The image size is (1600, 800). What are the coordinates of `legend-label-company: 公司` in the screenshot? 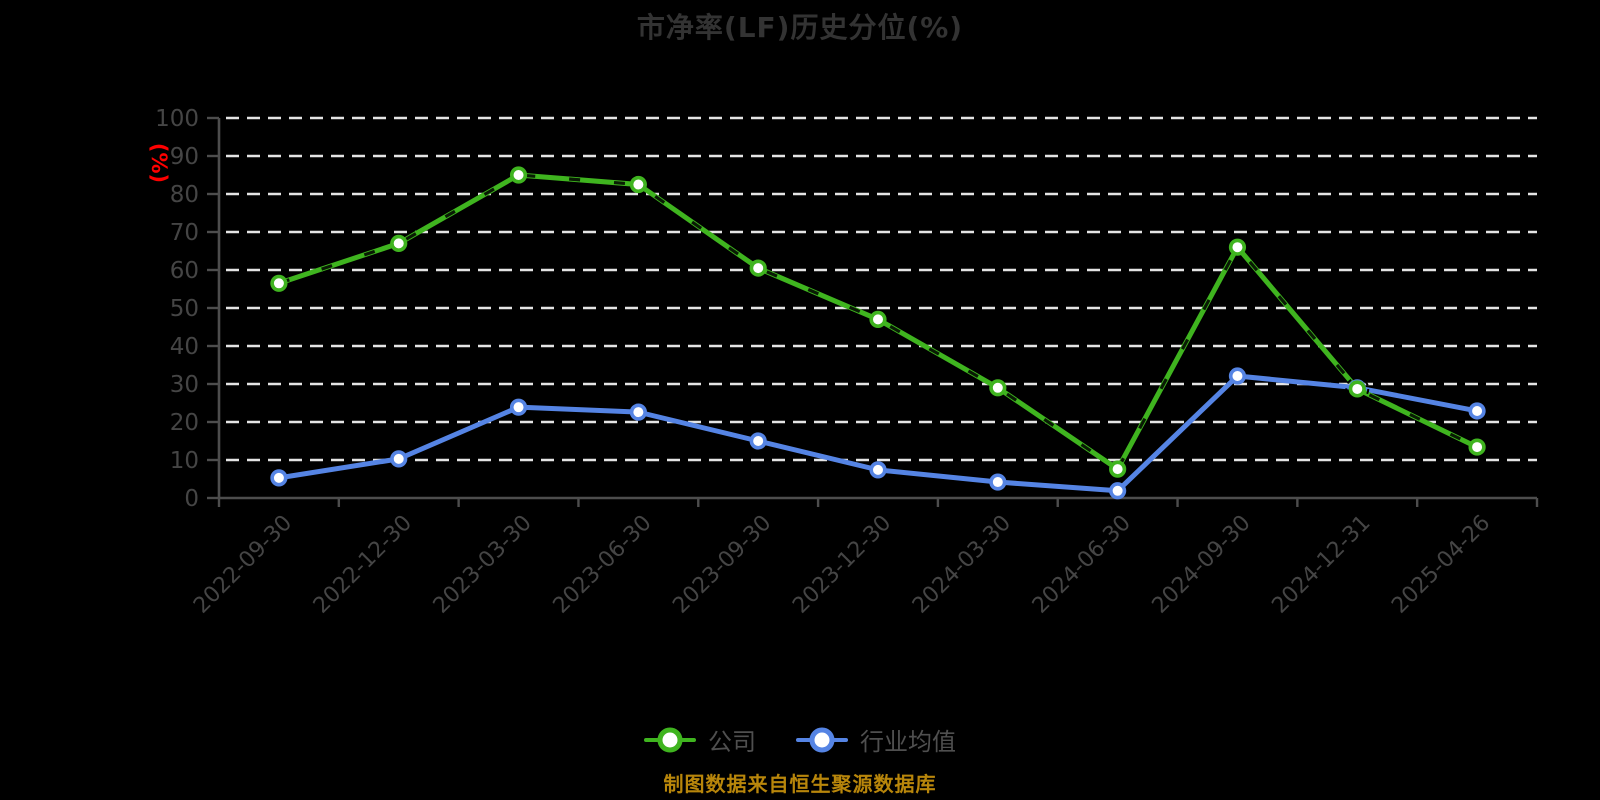 It's located at (732, 742).